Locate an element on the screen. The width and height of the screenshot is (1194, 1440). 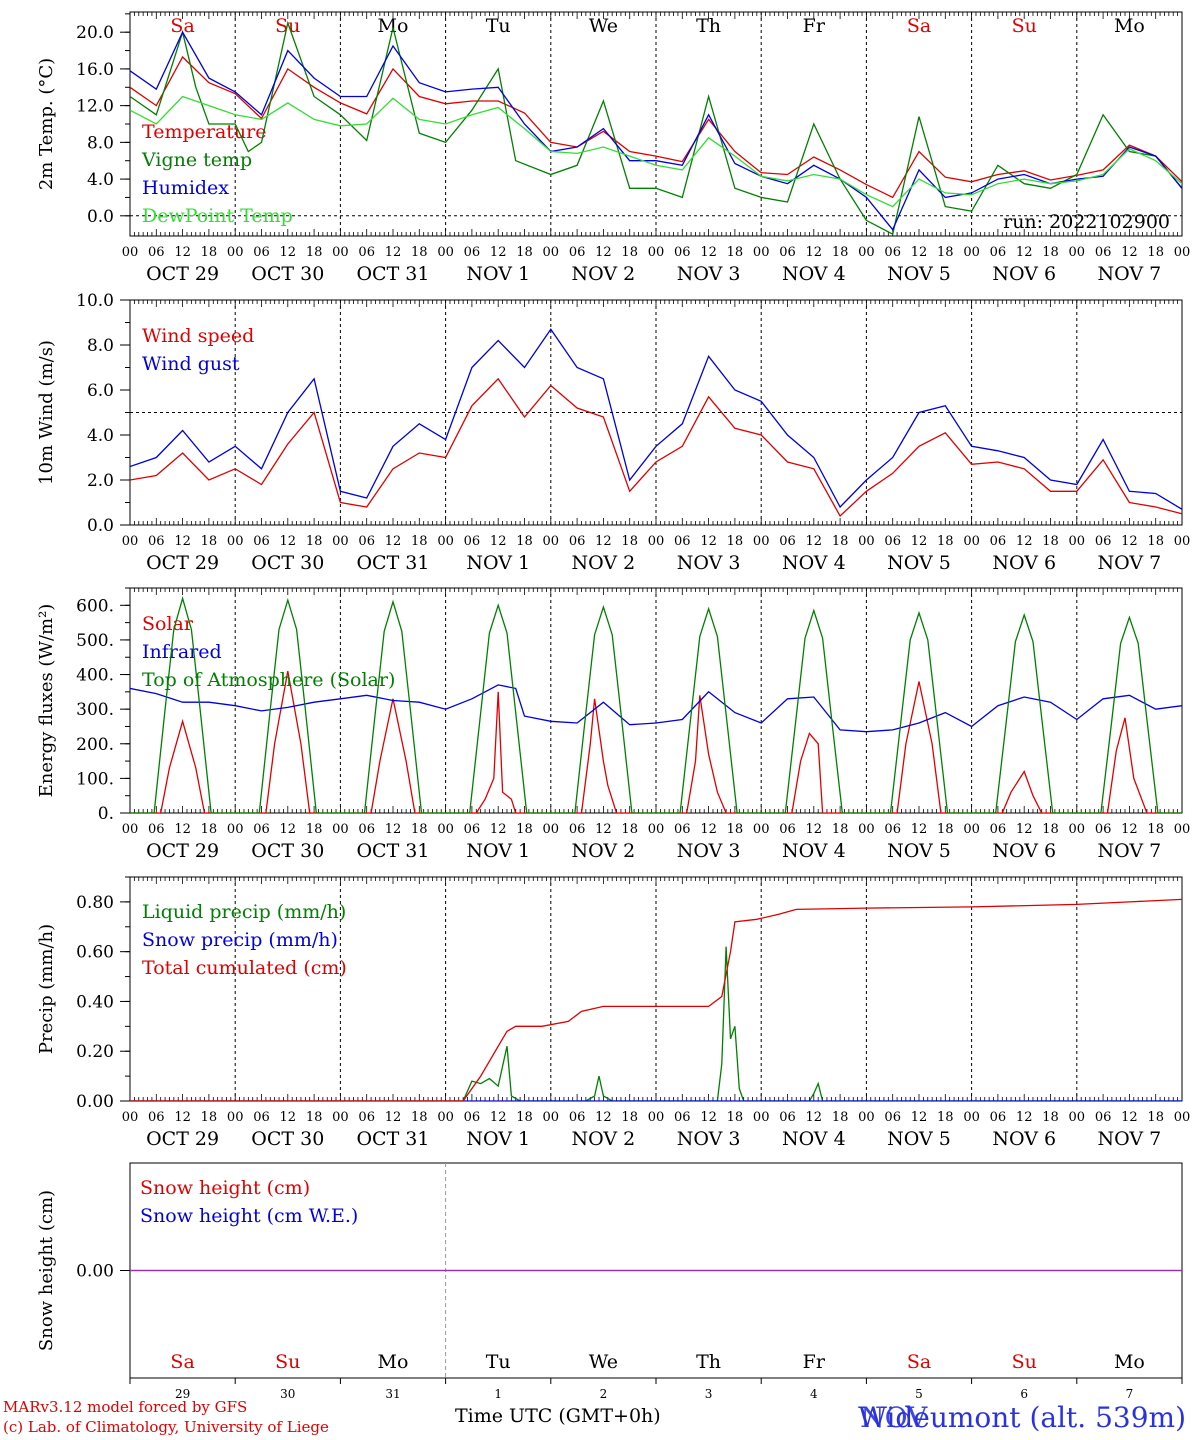
legend-entry: Total cumulated (cm) is located at coordinates (244, 968).